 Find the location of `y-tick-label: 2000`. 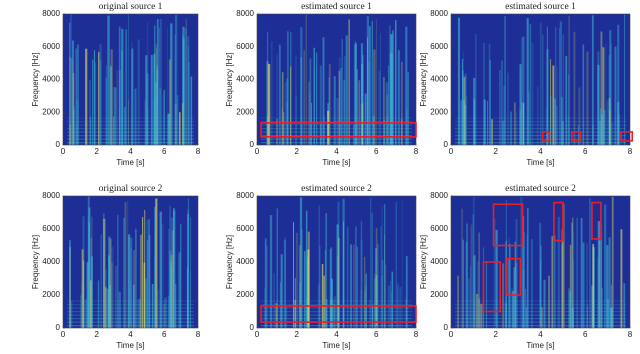

y-tick-label: 2000 is located at coordinates (245, 294).